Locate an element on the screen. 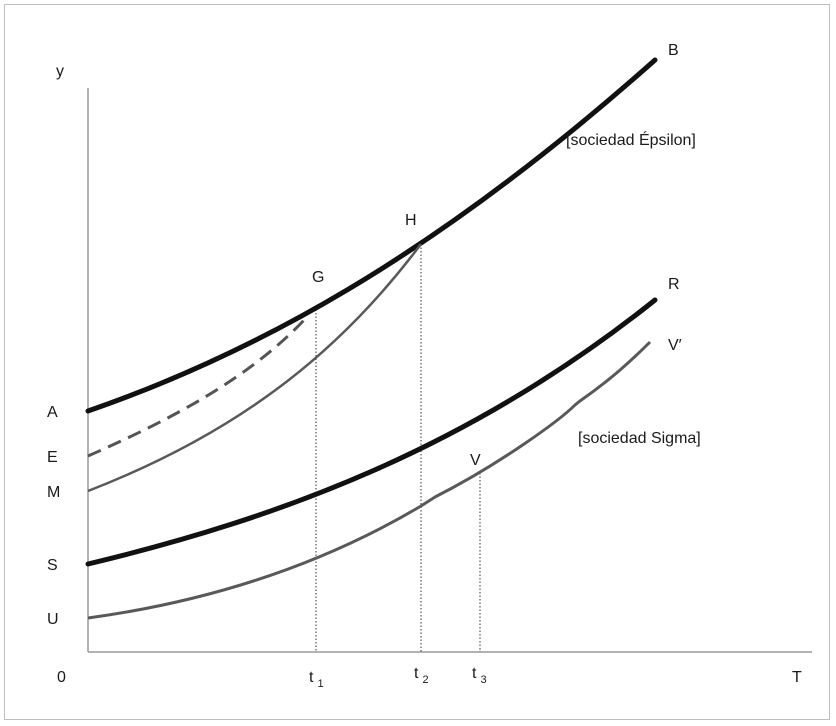 This screenshot has height=726, width=836. label-S: S is located at coordinates (52, 565).